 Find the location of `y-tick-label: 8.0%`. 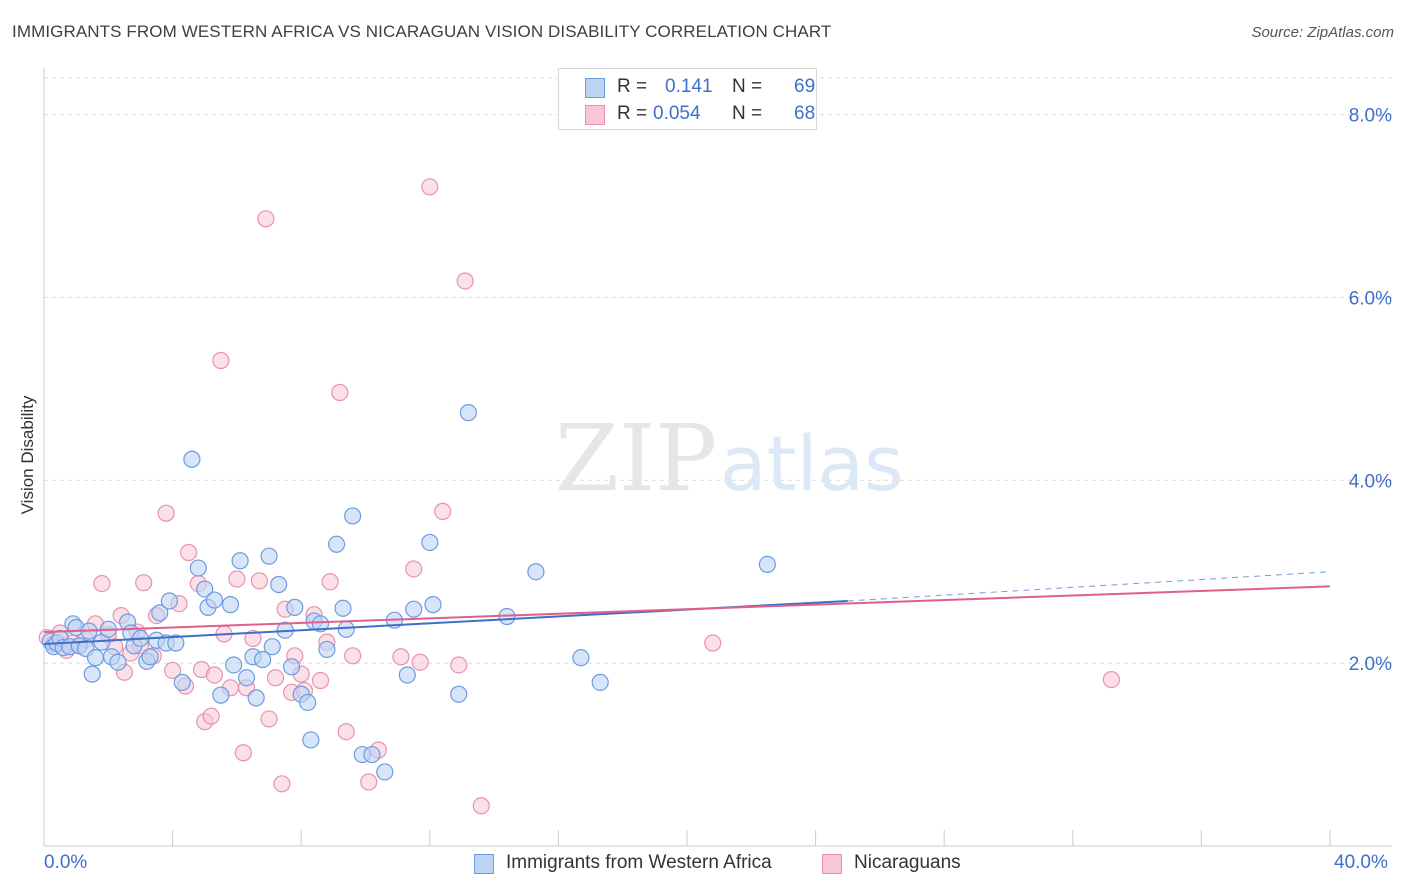

y-tick-label: 8.0% is located at coordinates (1370, 116).